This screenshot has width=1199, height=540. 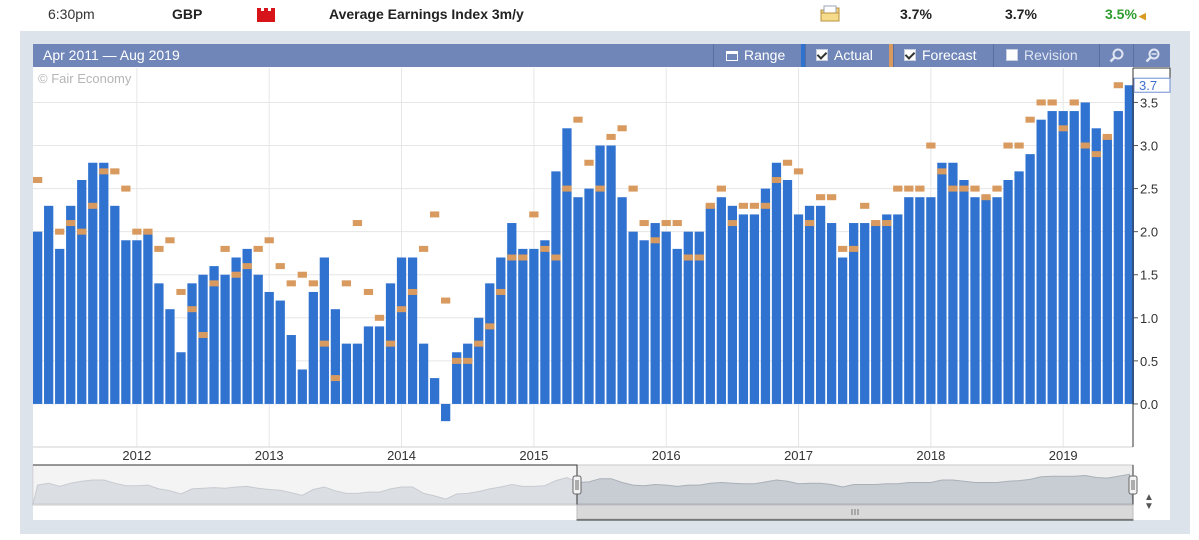 I want to click on revision-toggle: Revision, so click(x=1046, y=55).